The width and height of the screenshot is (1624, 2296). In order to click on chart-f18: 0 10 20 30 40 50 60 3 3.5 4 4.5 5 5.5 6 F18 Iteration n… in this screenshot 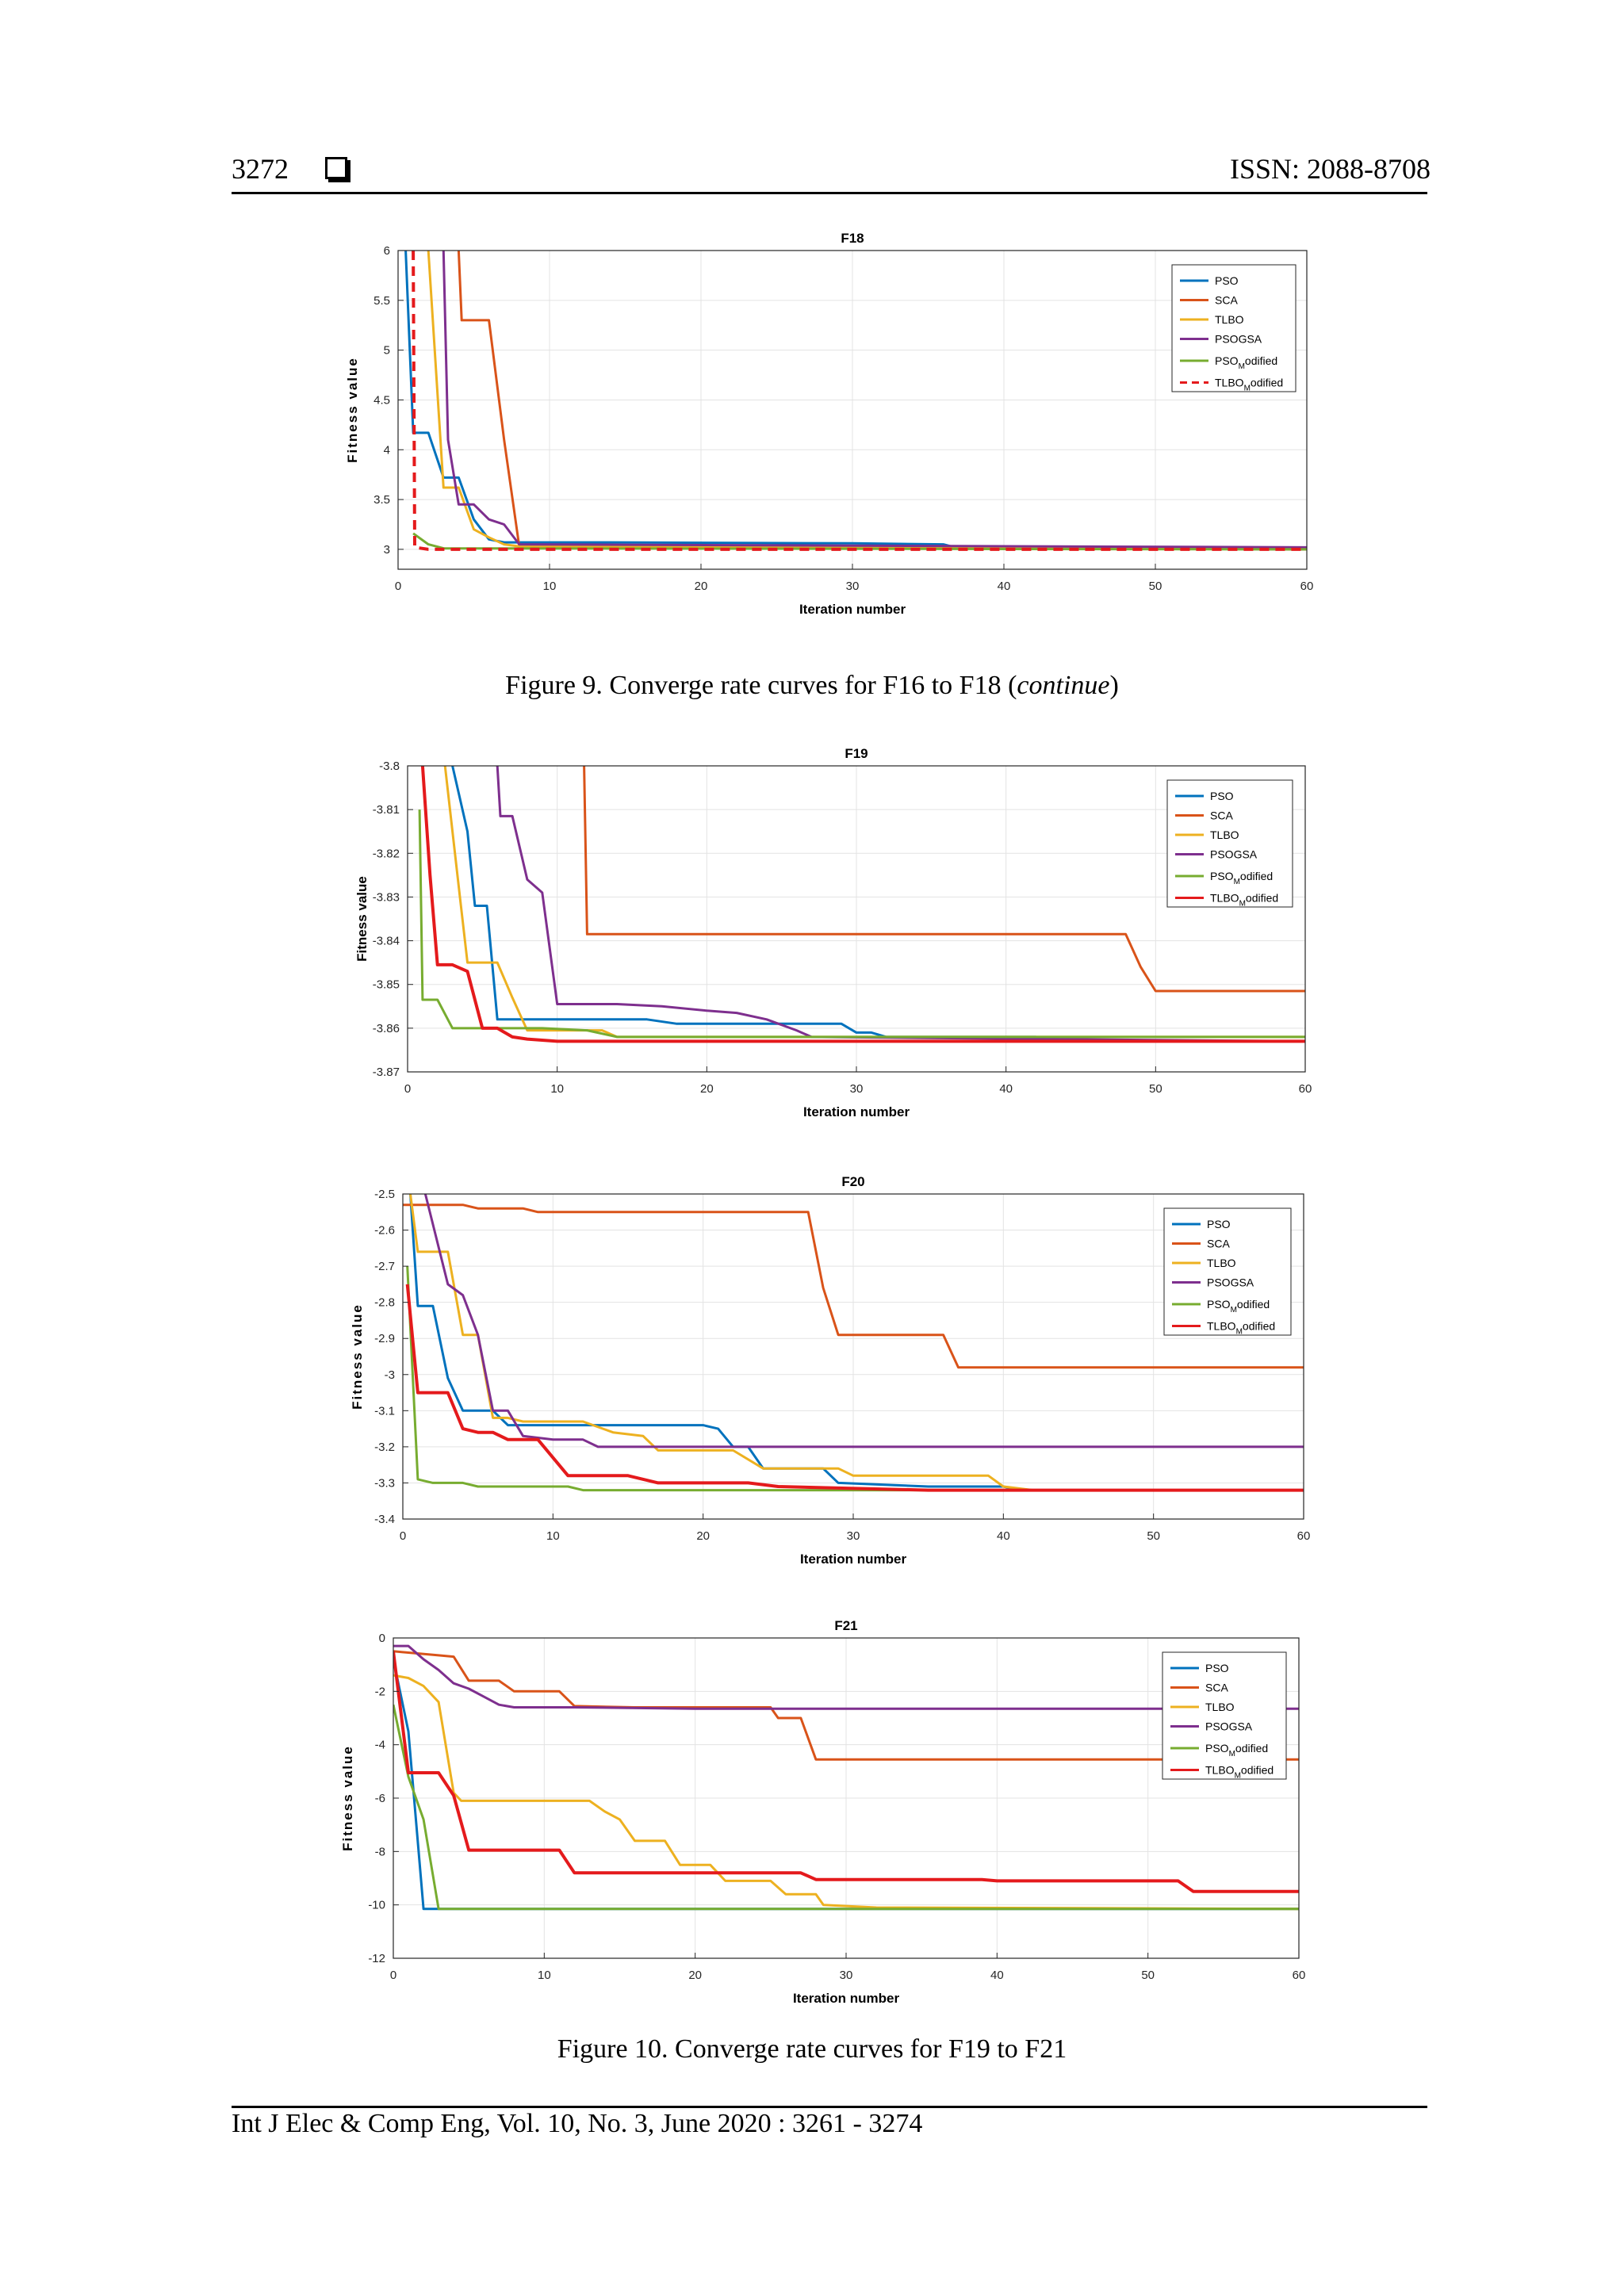, I will do `click(829, 424)`.